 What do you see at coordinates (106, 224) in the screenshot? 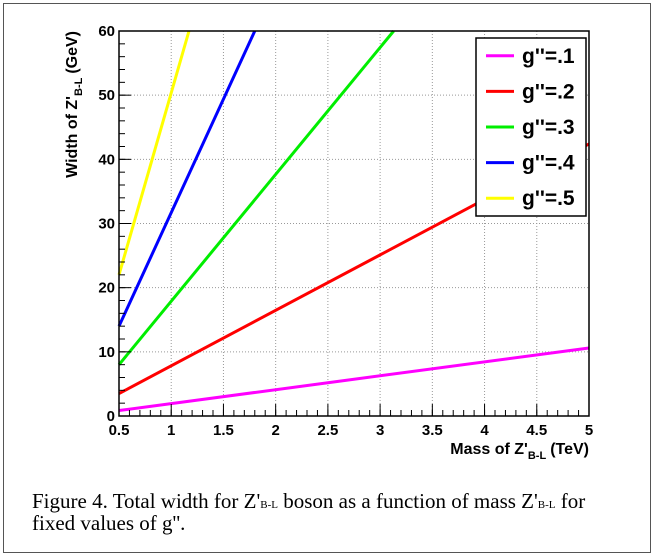
I see `y-tick-label: 30` at bounding box center [106, 224].